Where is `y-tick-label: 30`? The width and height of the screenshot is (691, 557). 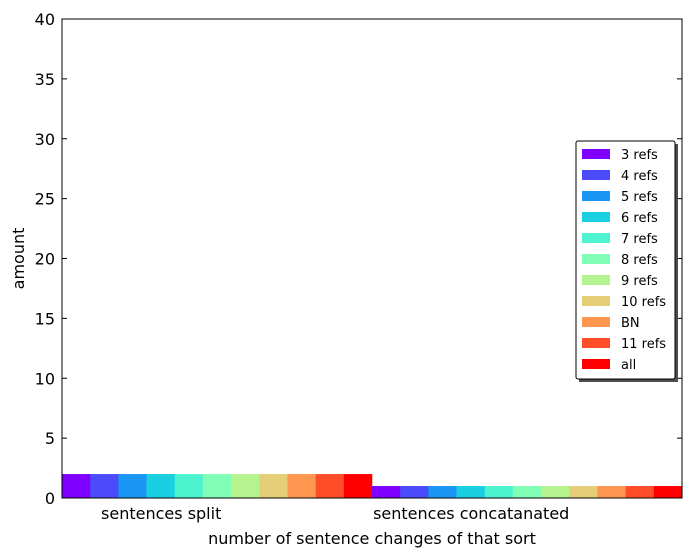 y-tick-label: 30 is located at coordinates (45, 139).